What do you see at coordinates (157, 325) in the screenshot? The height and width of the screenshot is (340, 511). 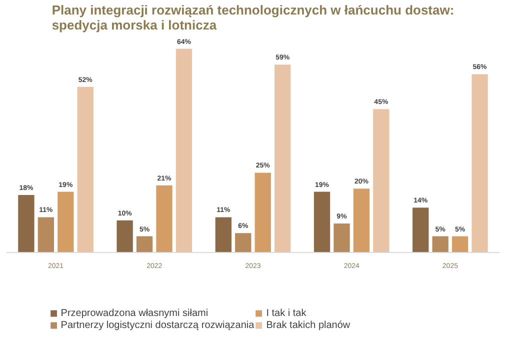 I see `legend-label: Partnerzy logistyczni dostarczą rozwiązania` at bounding box center [157, 325].